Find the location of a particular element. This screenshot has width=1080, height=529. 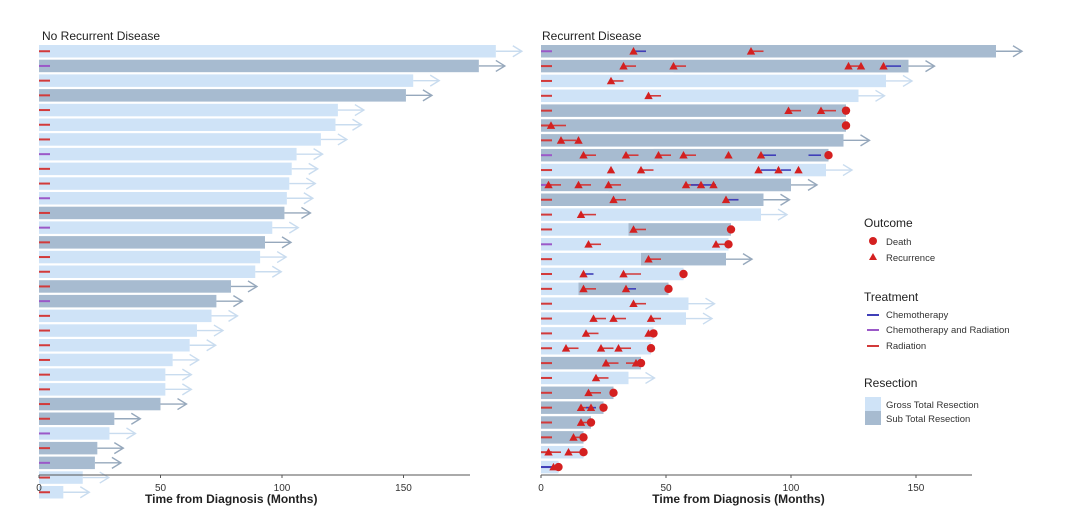

panel-title: Recurrent Disease is located at coordinates (592, 36).